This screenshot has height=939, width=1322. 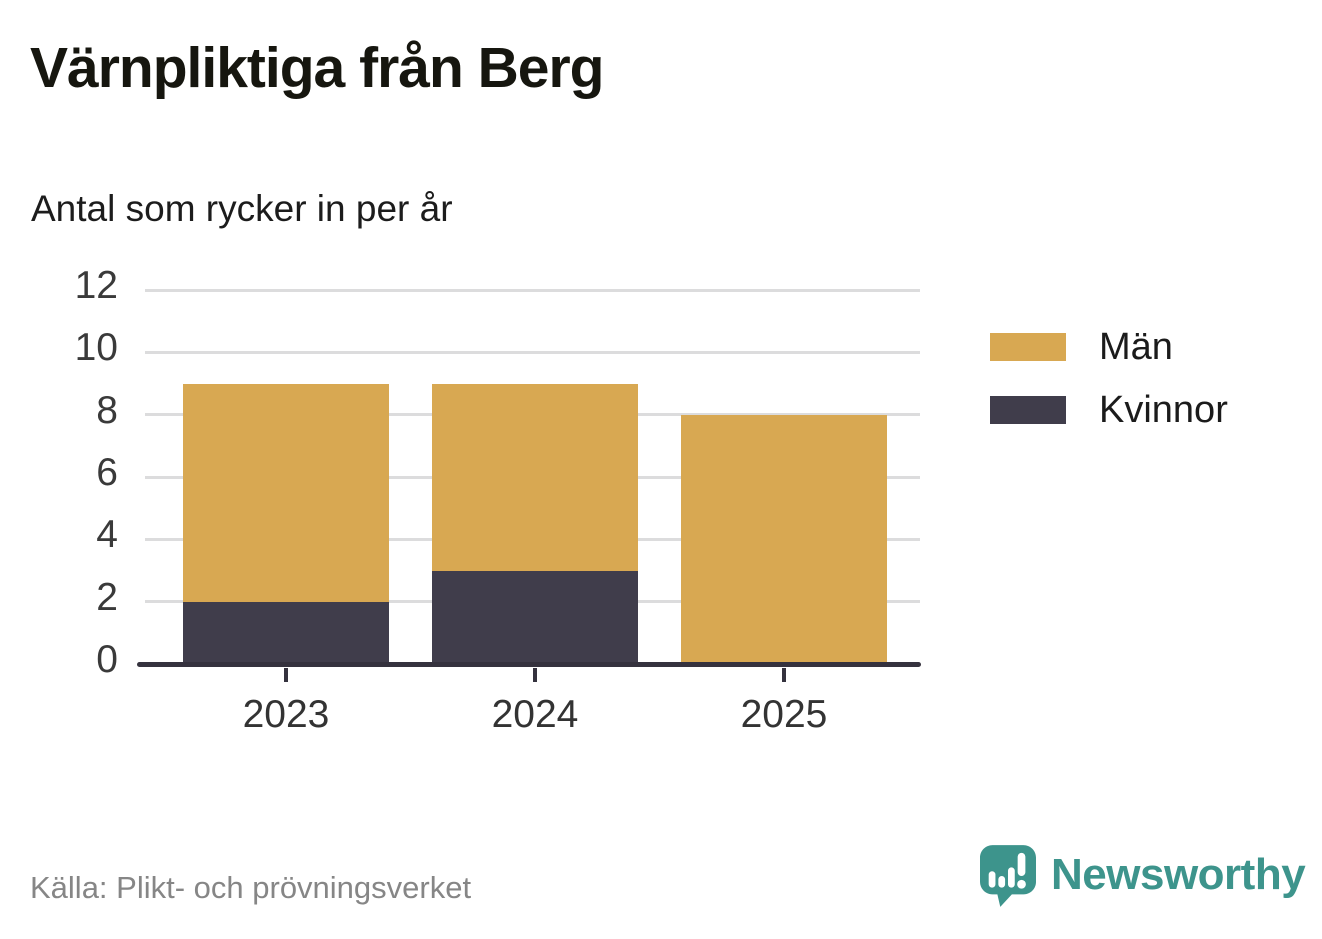 What do you see at coordinates (107, 472) in the screenshot?
I see `y-tick-label: 6` at bounding box center [107, 472].